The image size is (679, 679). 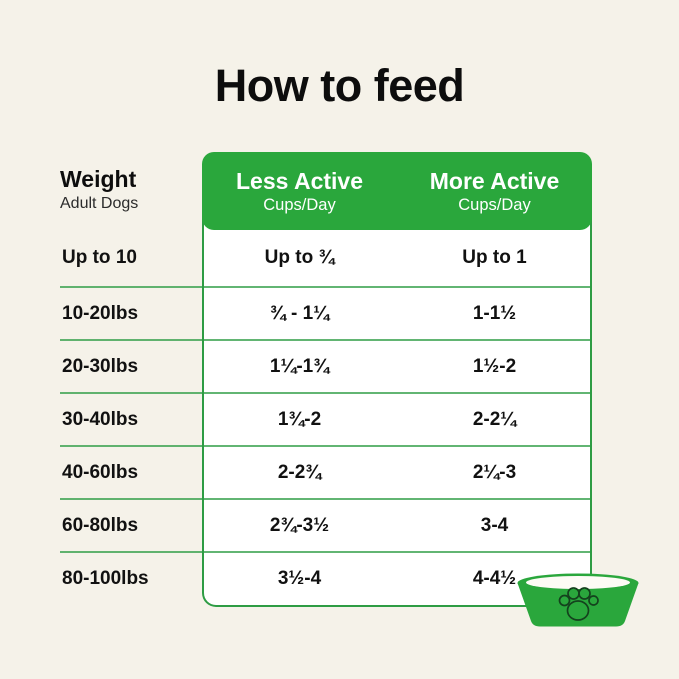 What do you see at coordinates (326, 473) in the screenshot?
I see `table-row: 40-60lbs 2-2¾ 2¼-3` at bounding box center [326, 473].